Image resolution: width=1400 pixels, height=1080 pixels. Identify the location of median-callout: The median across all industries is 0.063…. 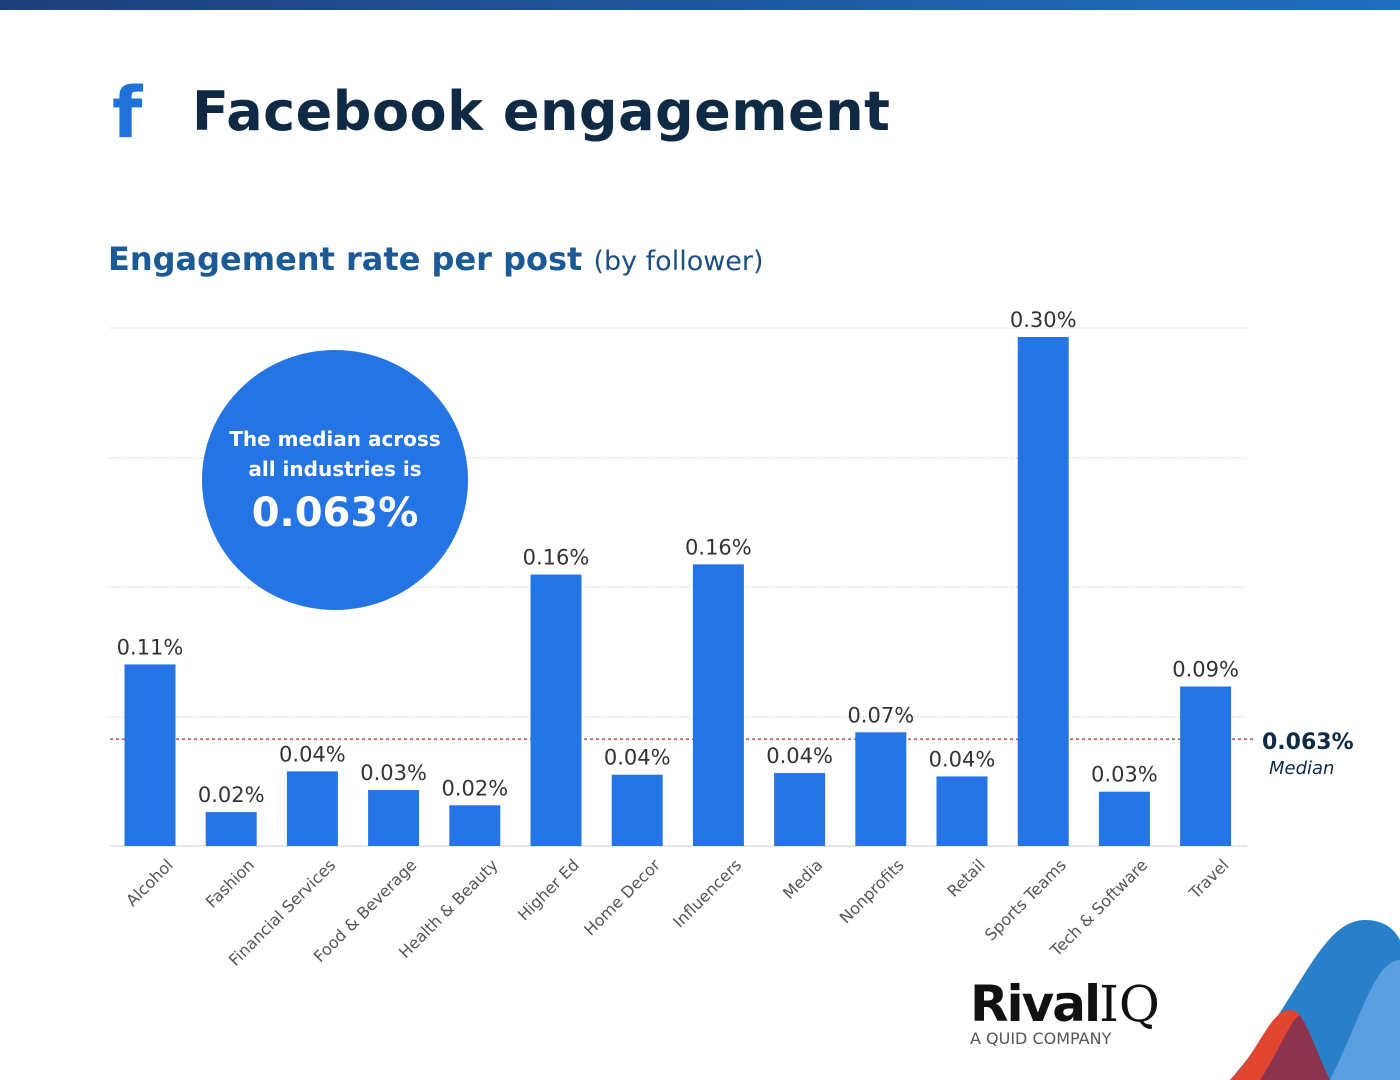
(335, 480).